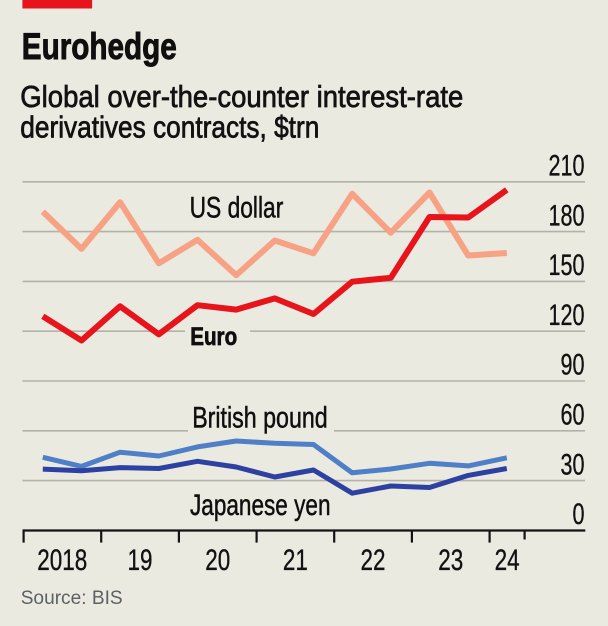 The width and height of the screenshot is (608, 626). What do you see at coordinates (573, 415) in the screenshot?
I see `svg-text: 60` at bounding box center [573, 415].